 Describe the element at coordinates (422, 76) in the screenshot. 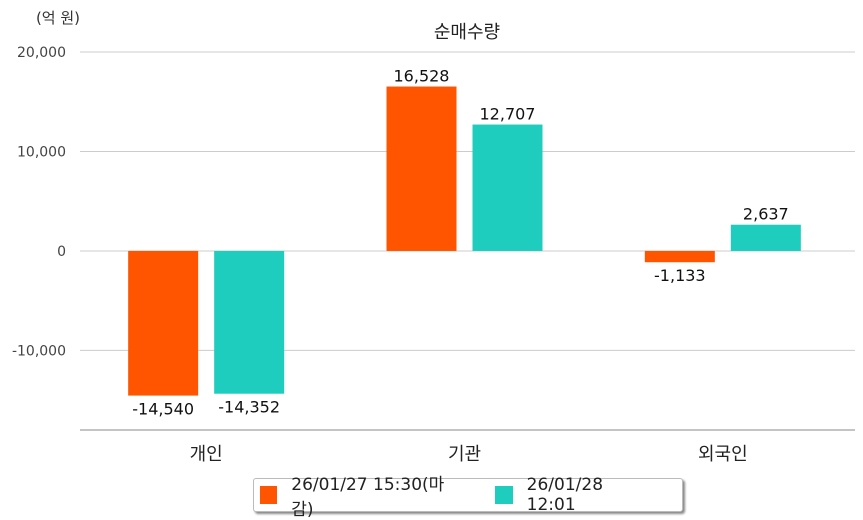

I see `data-label: 16,528` at that location.